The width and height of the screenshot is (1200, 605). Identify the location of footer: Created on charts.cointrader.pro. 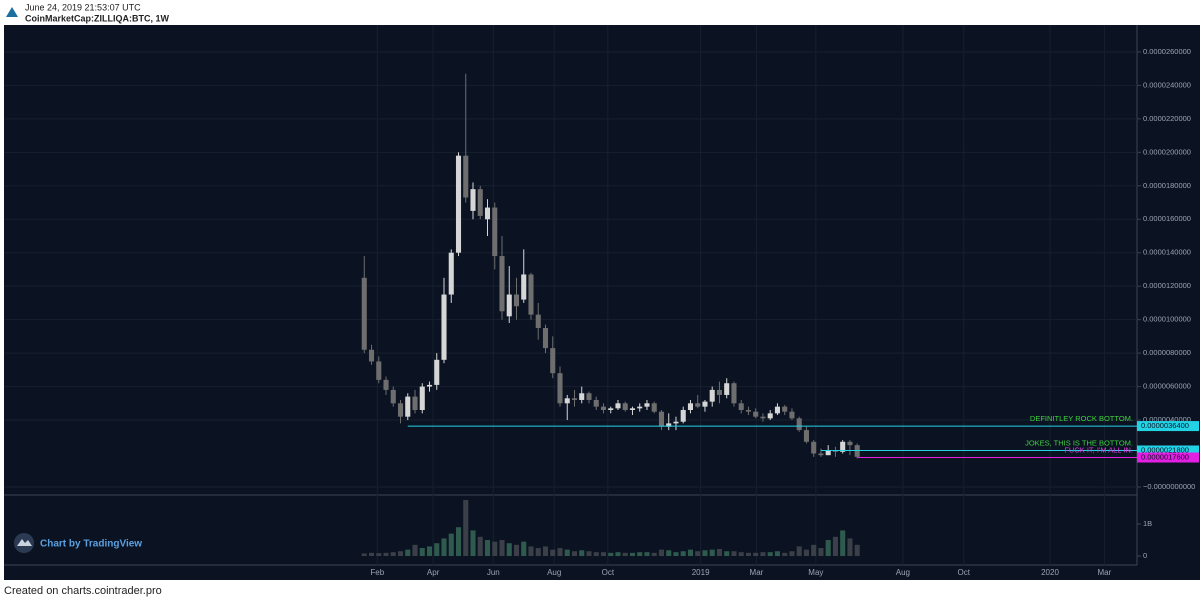
(83, 591).